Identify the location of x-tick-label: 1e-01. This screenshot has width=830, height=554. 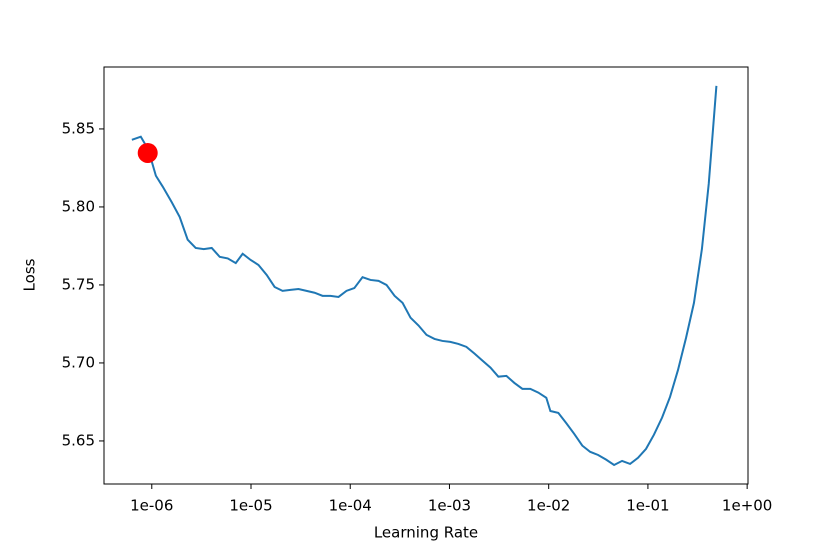
(647, 506).